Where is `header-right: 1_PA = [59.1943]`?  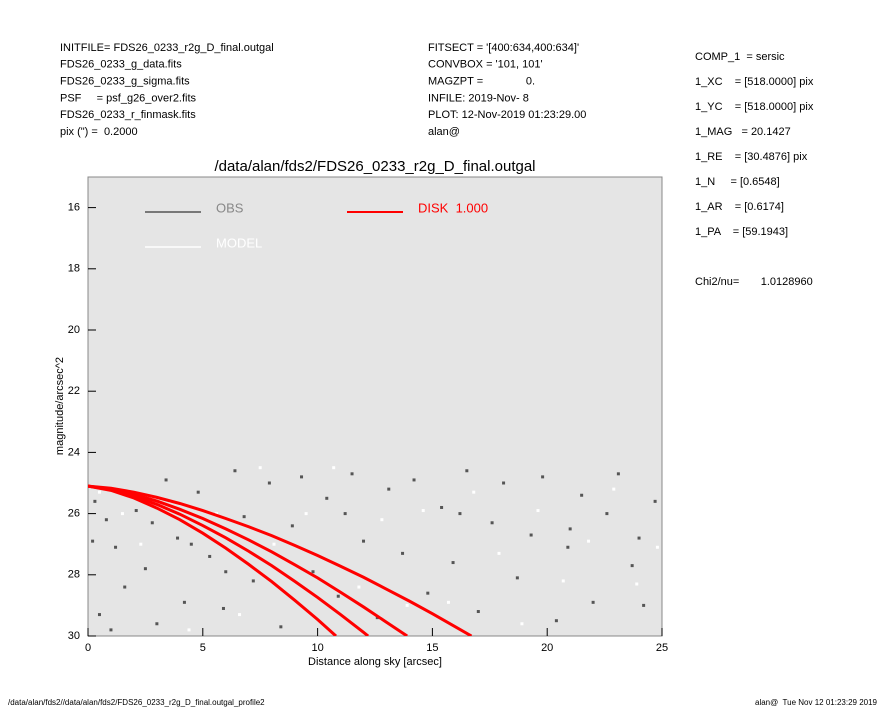 header-right: 1_PA = [59.1943] is located at coordinates (741, 232).